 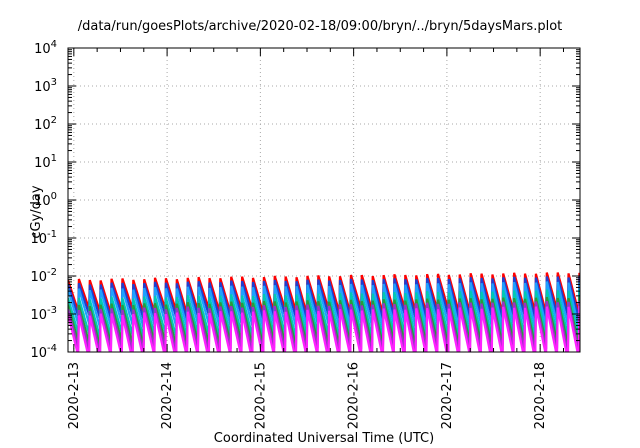 I want to click on series-layer, so click(x=324, y=312).